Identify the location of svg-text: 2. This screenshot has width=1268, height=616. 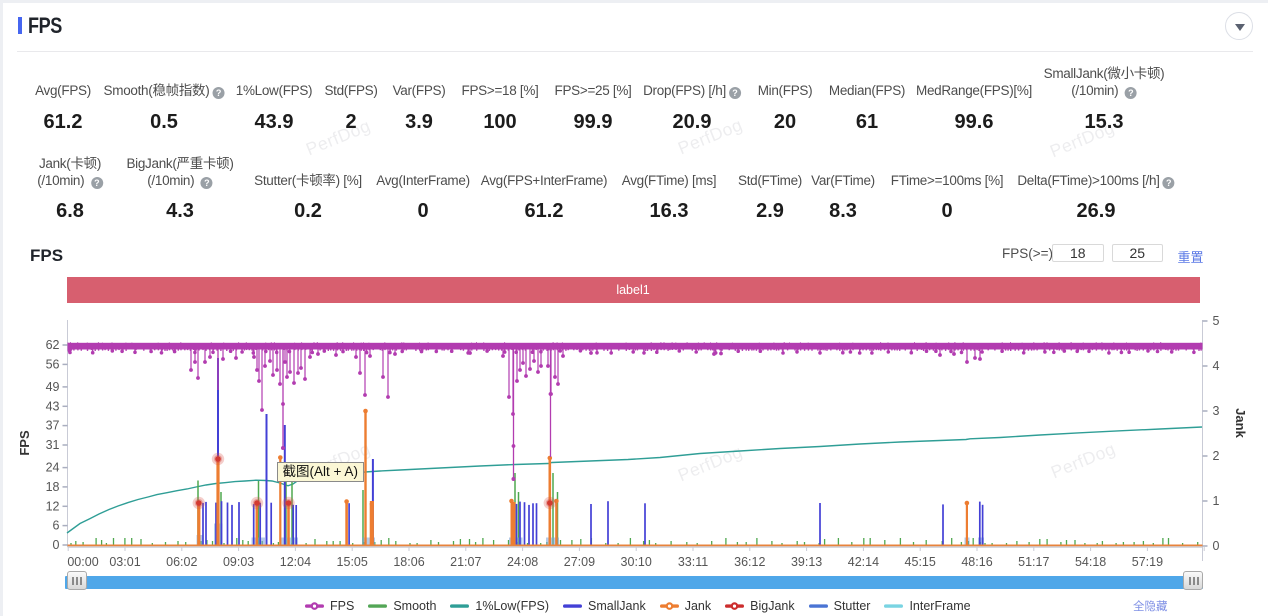
(1216, 456).